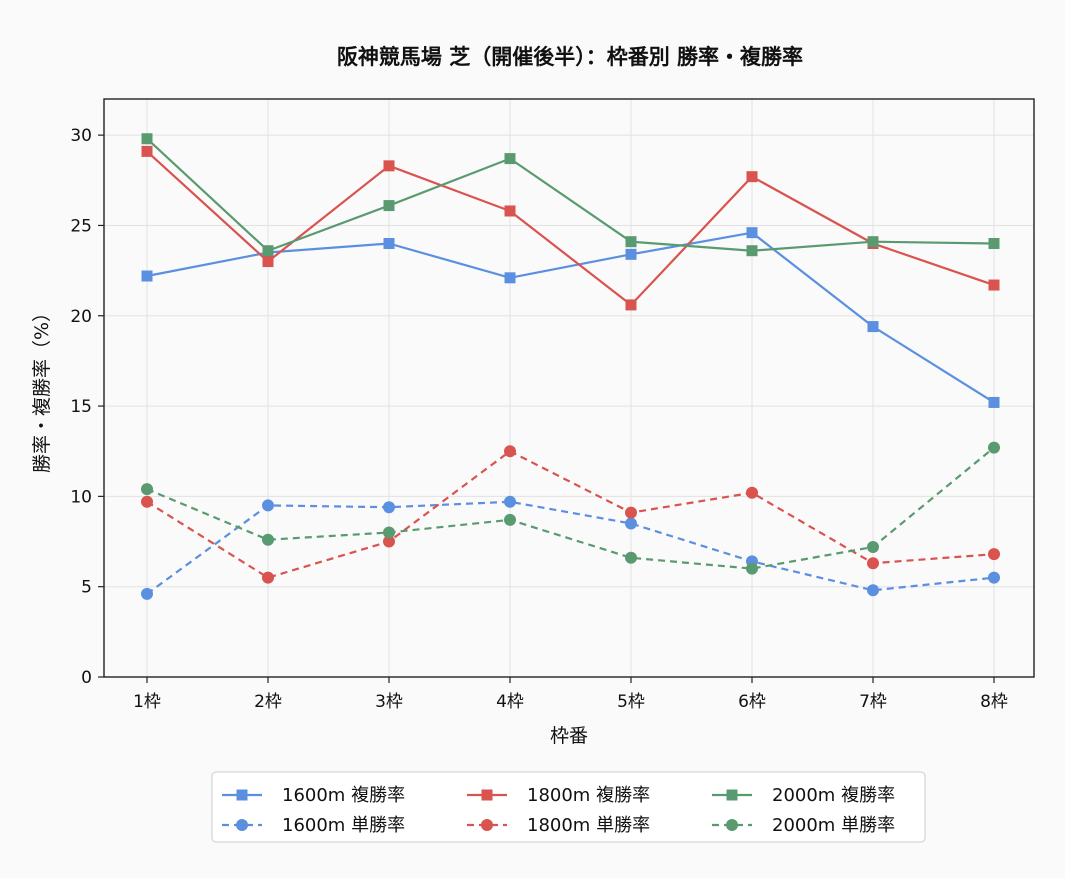 Image resolution: width=1065 pixels, height=878 pixels. I want to click on y-tick-label: 10, so click(81, 497).